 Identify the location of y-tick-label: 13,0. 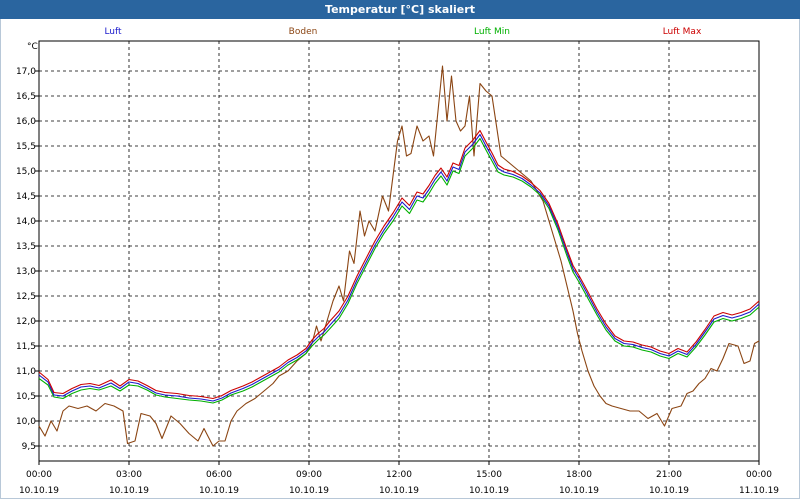
(26, 272).